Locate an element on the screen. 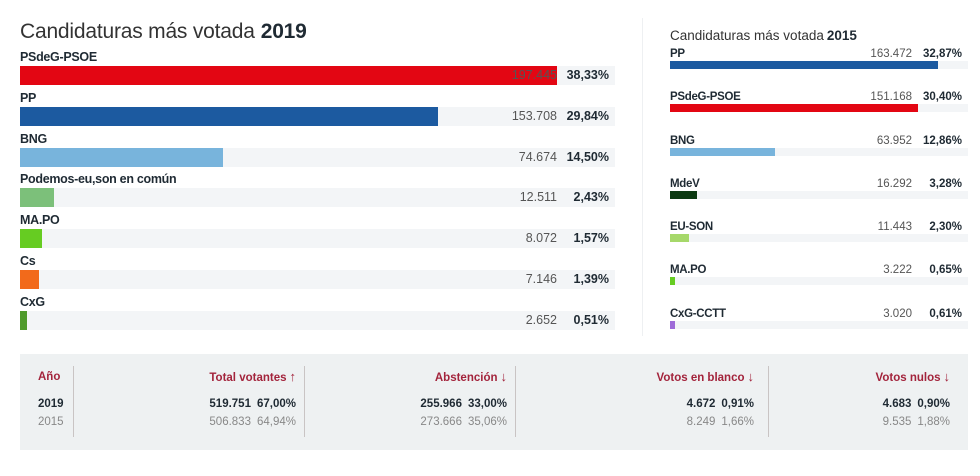 Image resolution: width=980 pixels, height=476 pixels. party-votes: 151.168 is located at coordinates (891, 97).